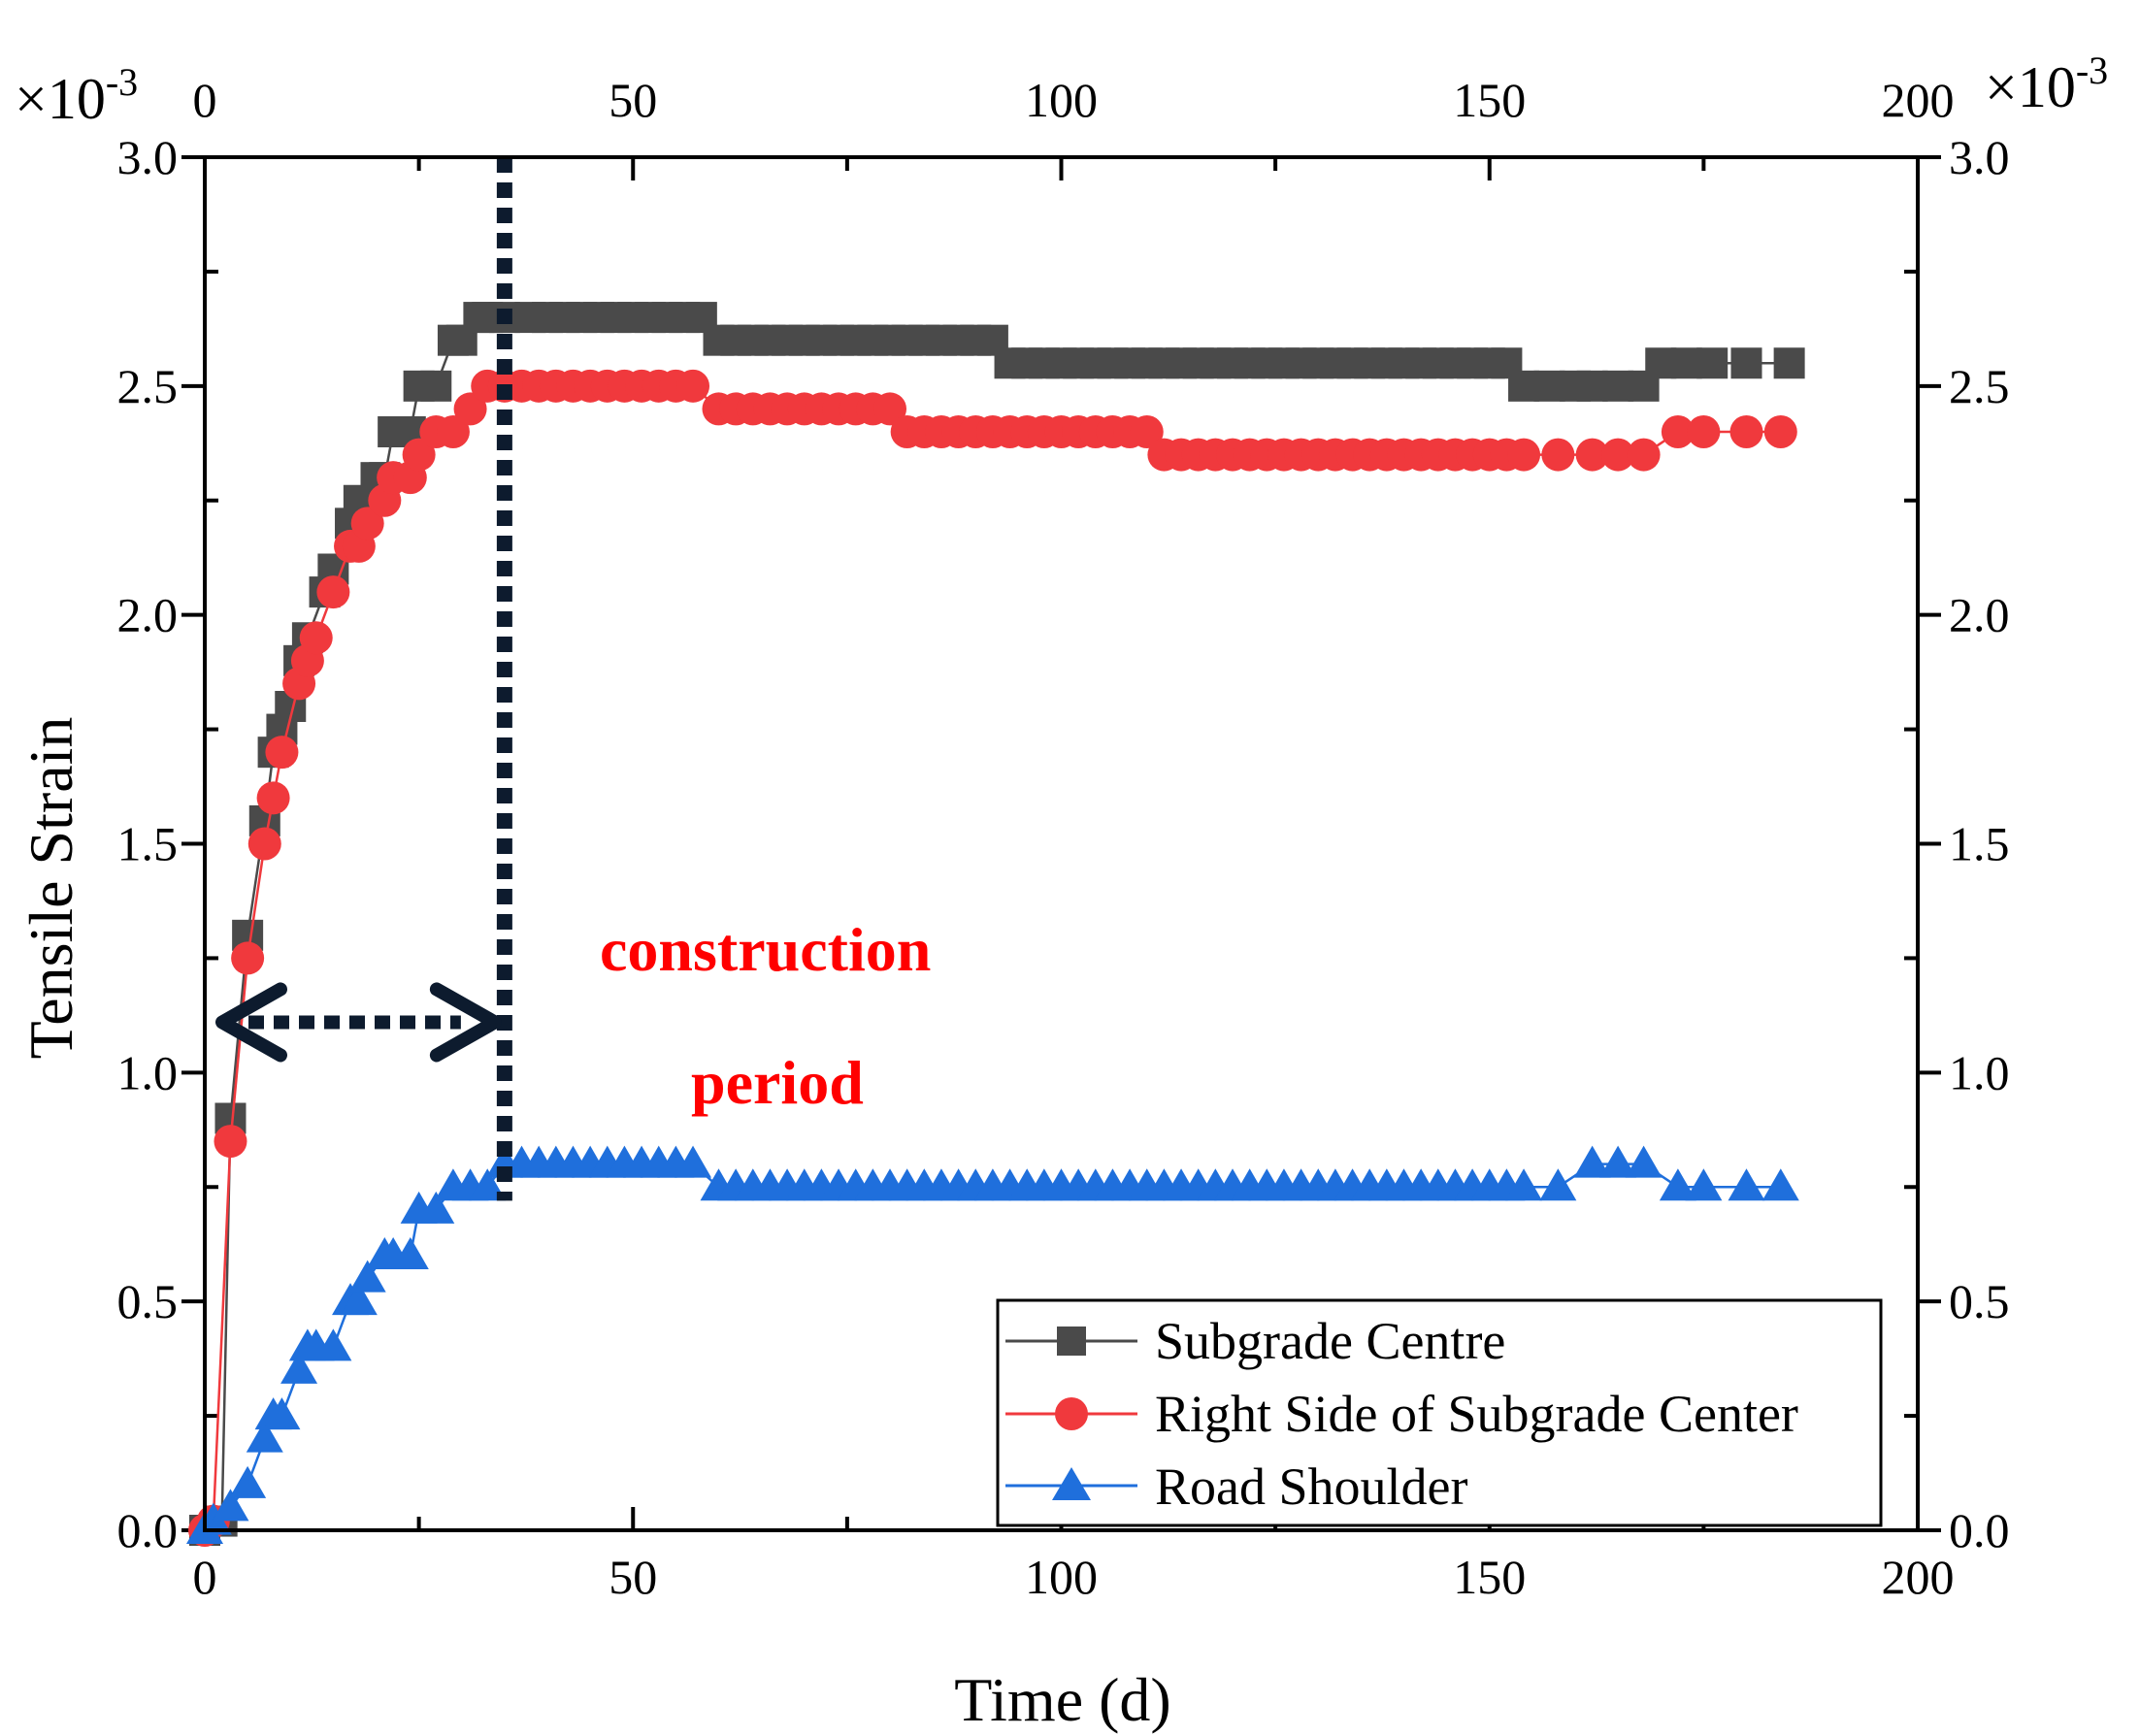  What do you see at coordinates (1071, 1341) in the screenshot?
I see `legend-marker-square` at bounding box center [1071, 1341].